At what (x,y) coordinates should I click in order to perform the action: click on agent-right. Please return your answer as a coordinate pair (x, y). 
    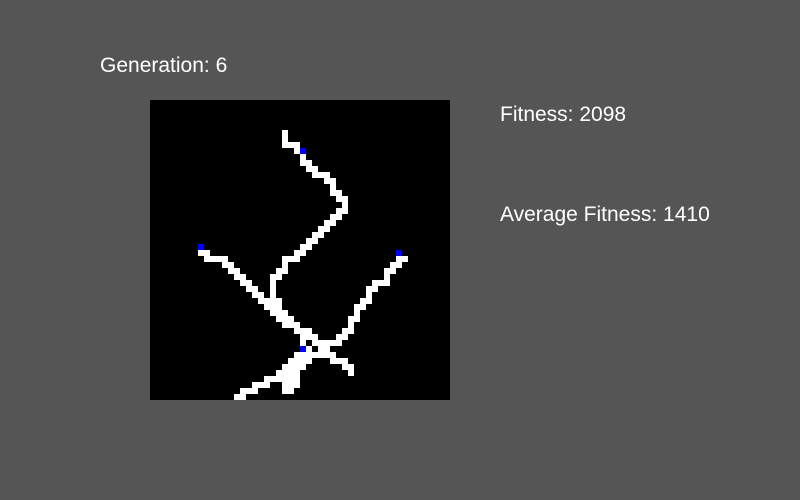
    Looking at the image, I should click on (348, 325).